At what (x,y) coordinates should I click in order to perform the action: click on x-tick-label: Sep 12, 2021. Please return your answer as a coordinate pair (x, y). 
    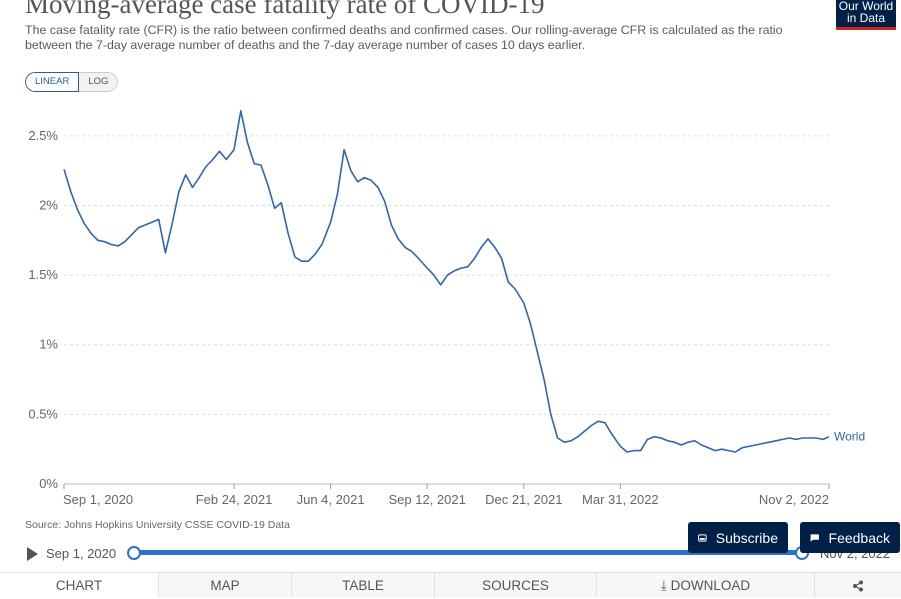
    Looking at the image, I should click on (427, 499).